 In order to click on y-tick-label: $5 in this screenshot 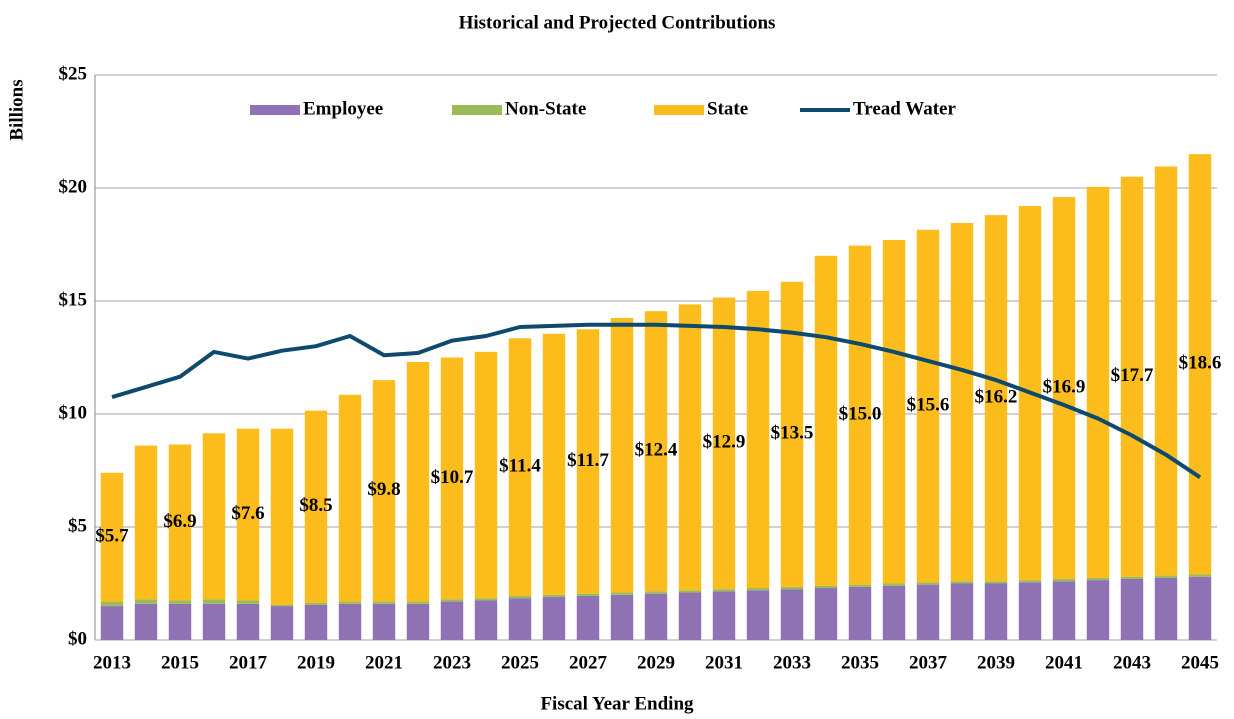, I will do `click(77, 525)`.